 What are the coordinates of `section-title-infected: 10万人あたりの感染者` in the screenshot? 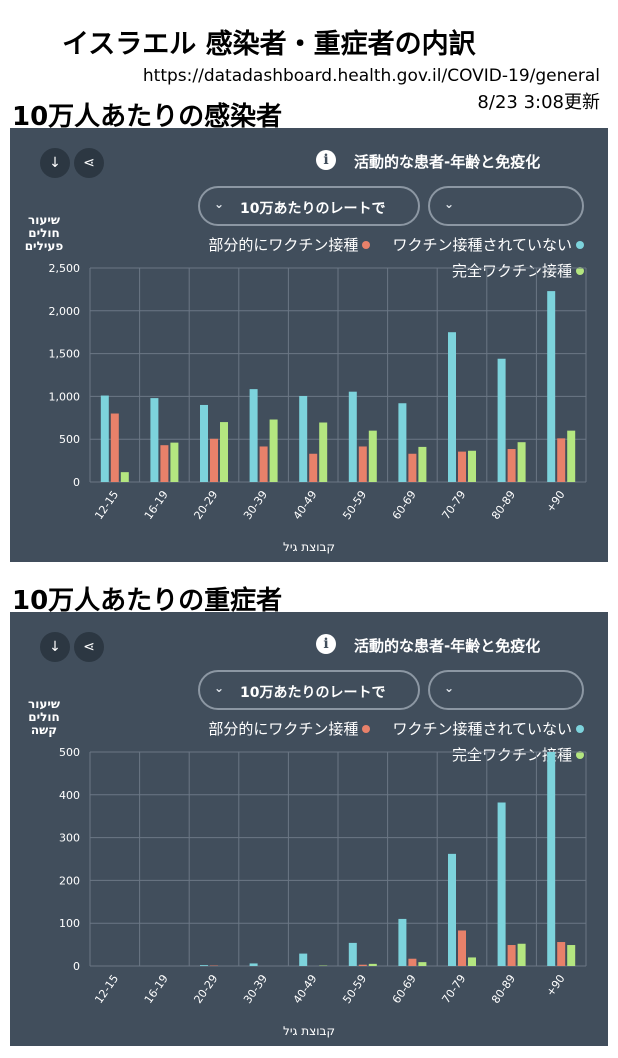 It's located at (147, 117).